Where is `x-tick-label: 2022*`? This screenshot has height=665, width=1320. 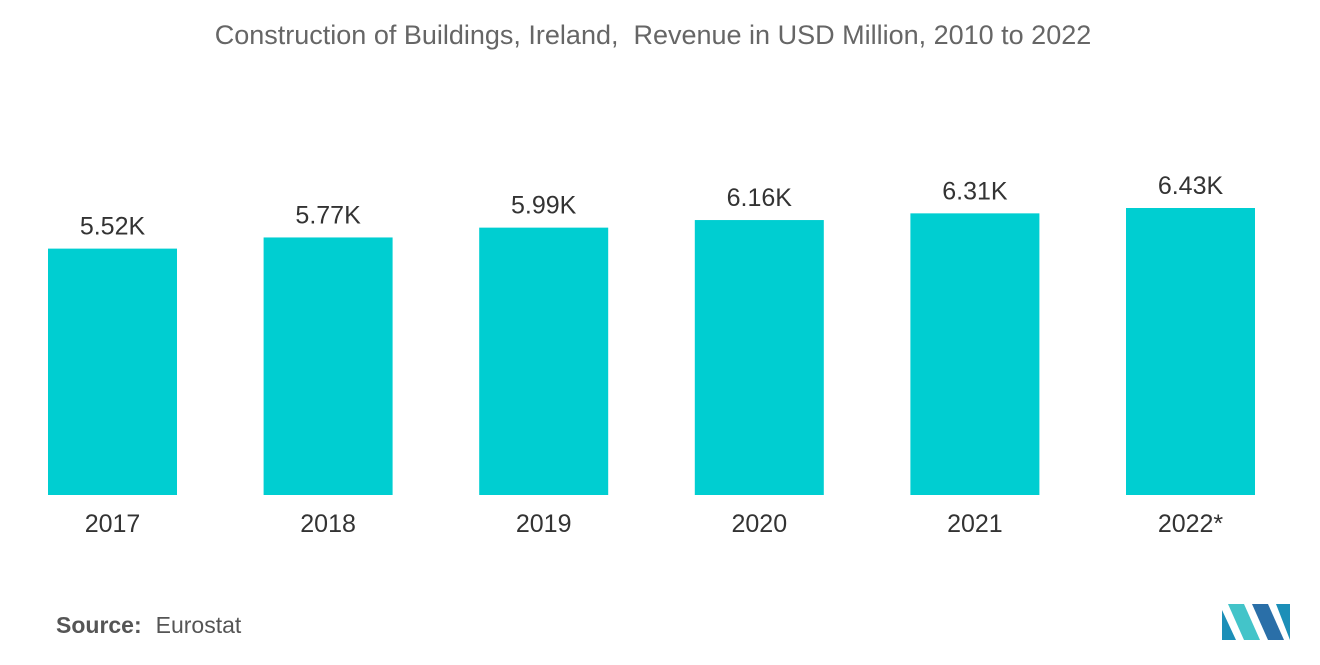 x-tick-label: 2022* is located at coordinates (1191, 524).